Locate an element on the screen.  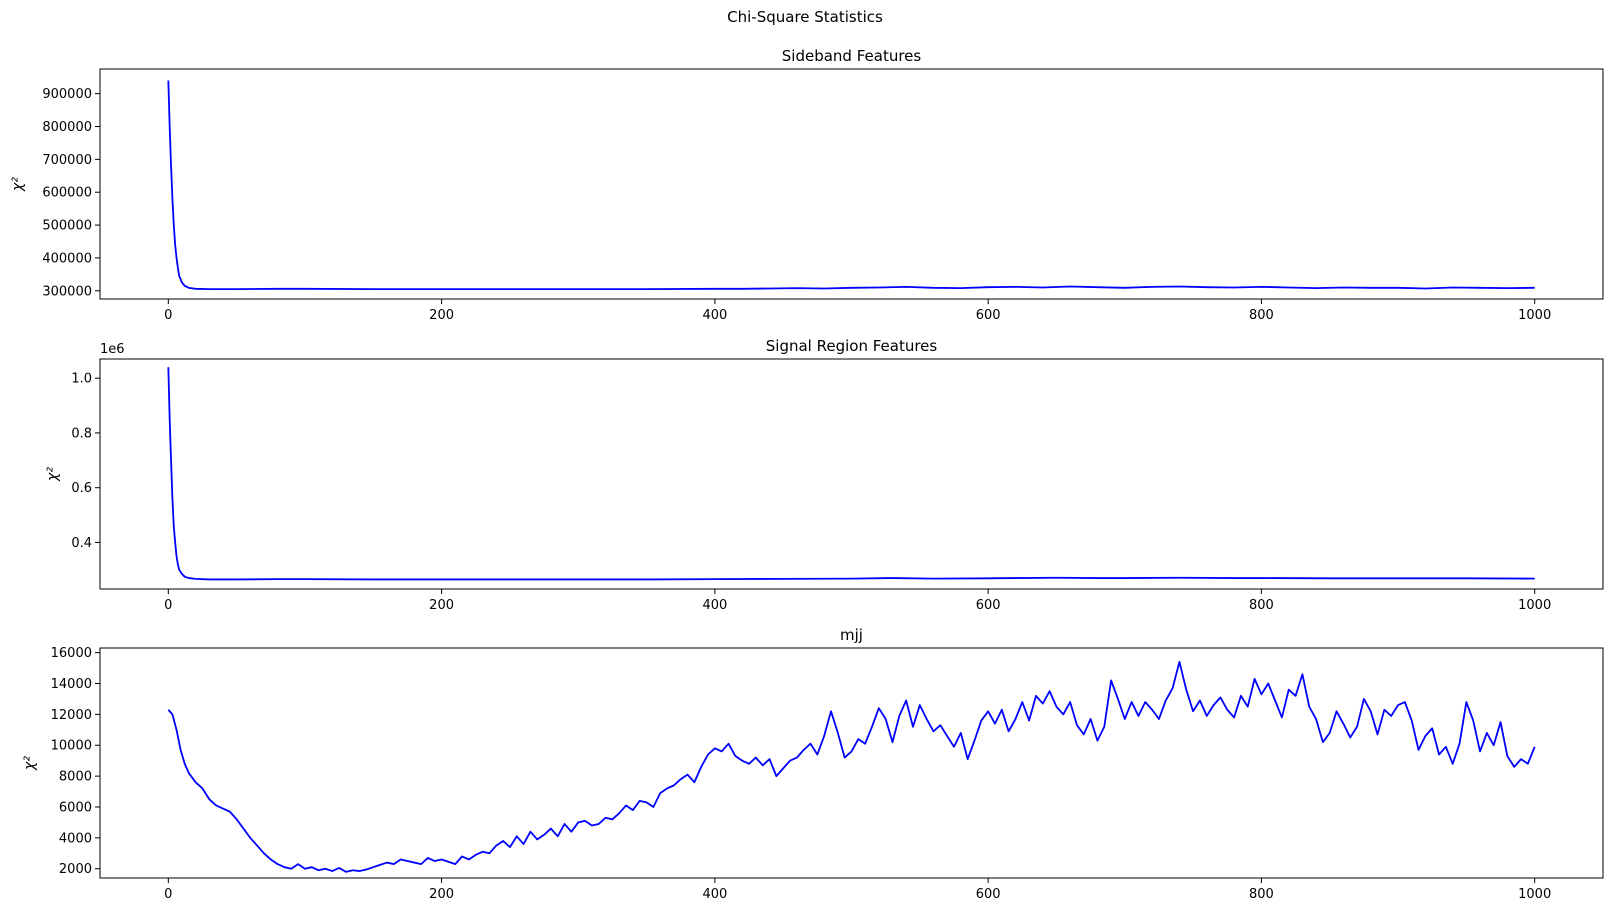
panel-1-title: Sideband Features is located at coordinates (852, 56).